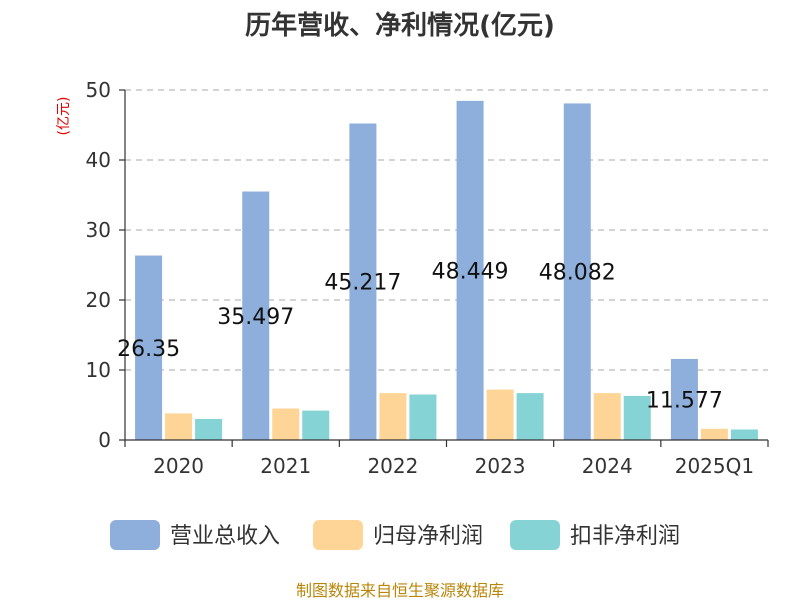 The height and width of the screenshot is (600, 800). What do you see at coordinates (178, 466) in the screenshot?
I see `x-tick-label: 2020` at bounding box center [178, 466].